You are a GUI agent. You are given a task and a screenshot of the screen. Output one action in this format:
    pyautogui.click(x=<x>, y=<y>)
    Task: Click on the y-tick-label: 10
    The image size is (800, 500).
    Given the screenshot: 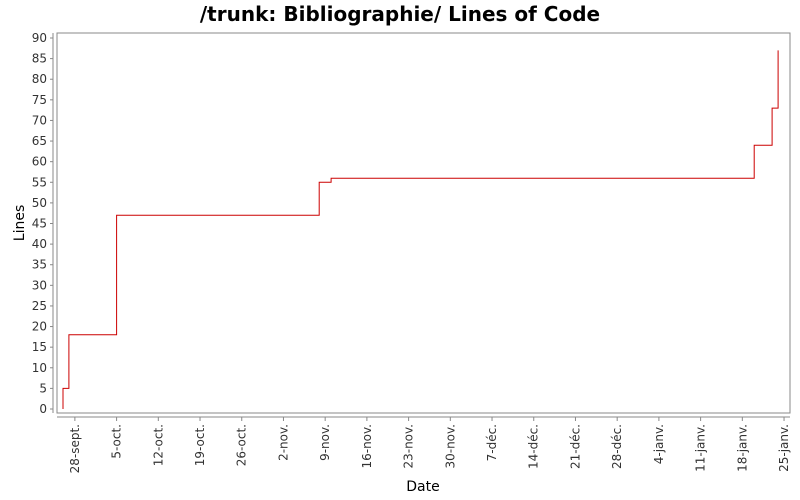 What is the action you would take?
    pyautogui.click(x=39, y=368)
    